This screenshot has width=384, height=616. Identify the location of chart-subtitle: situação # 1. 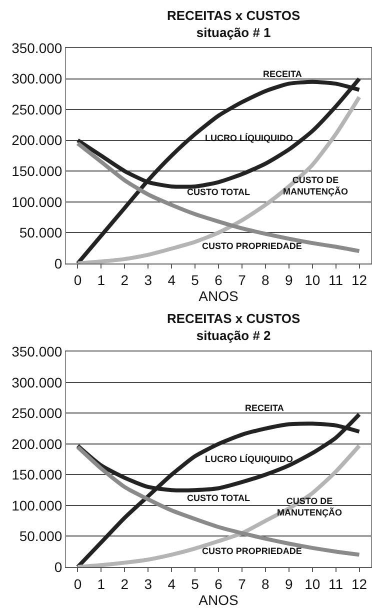
(233, 32).